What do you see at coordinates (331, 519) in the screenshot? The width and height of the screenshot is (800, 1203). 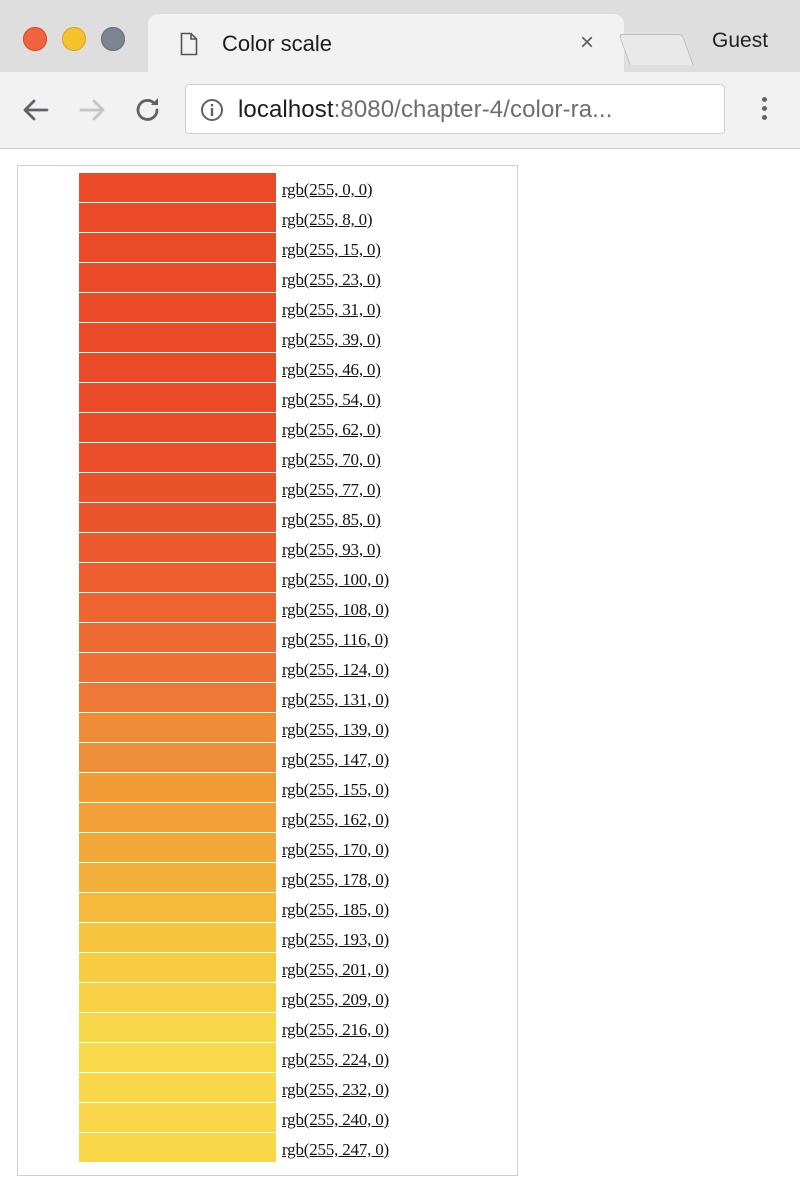 I see `color-value-link: rgb(255, 85, 0)` at bounding box center [331, 519].